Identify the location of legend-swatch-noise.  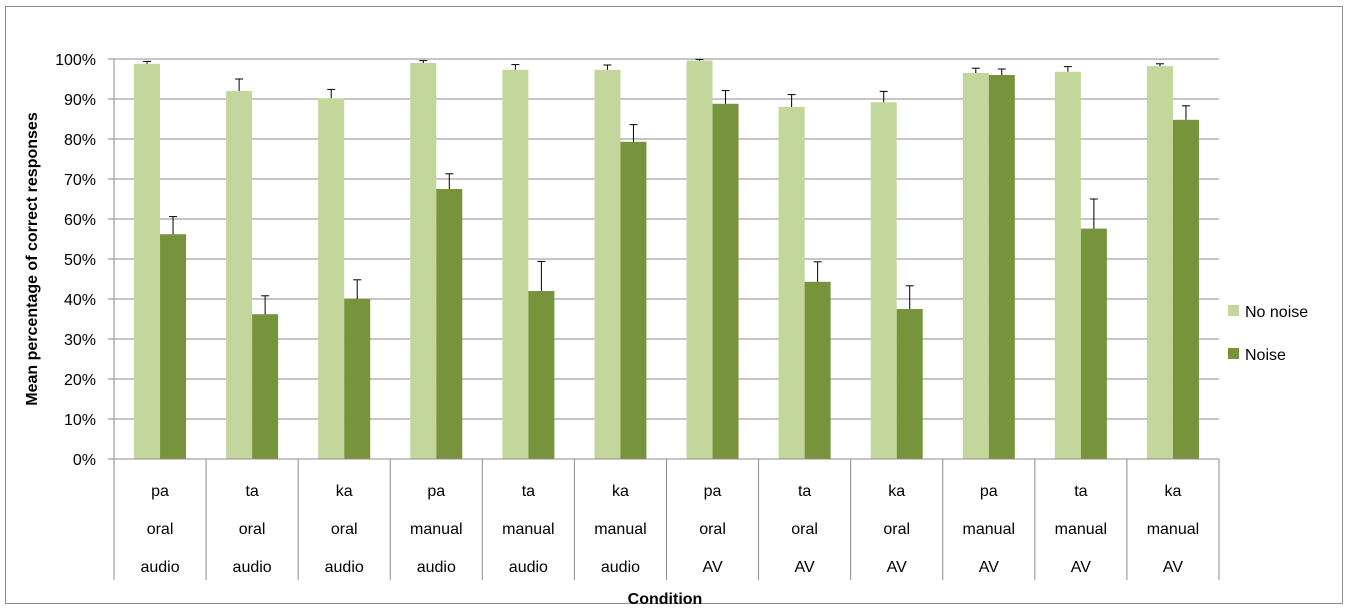
(1233, 353).